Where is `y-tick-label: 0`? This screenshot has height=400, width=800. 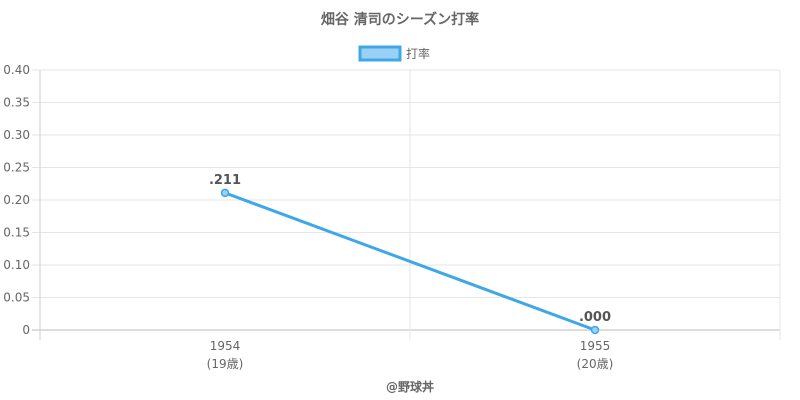 y-tick-label: 0 is located at coordinates (26, 330).